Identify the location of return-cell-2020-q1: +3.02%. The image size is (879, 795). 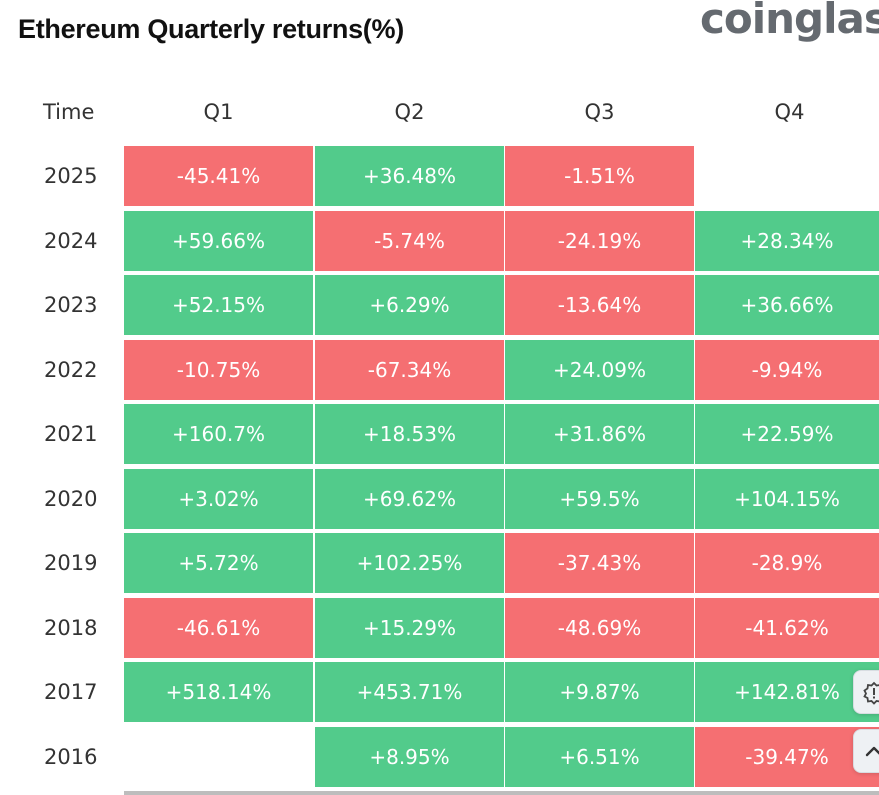
(218, 499).